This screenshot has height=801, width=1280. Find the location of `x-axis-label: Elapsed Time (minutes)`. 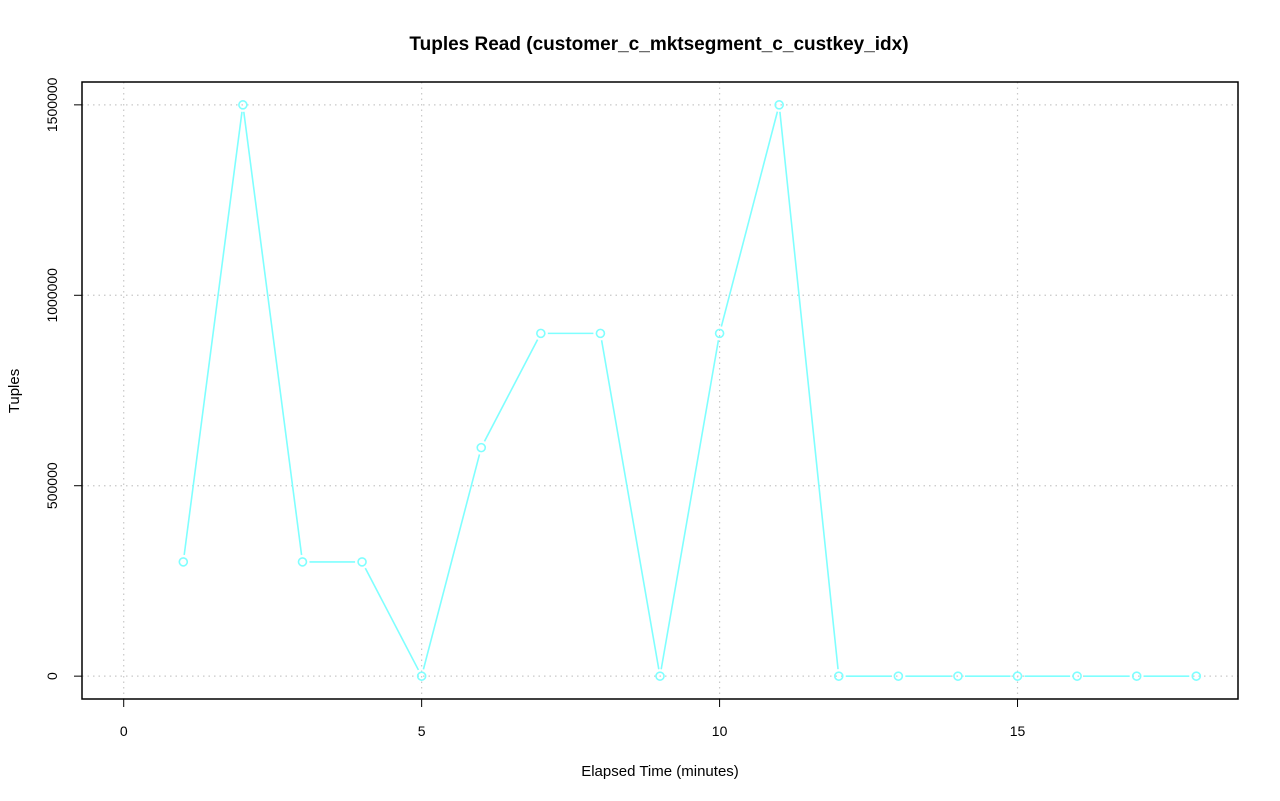

x-axis-label: Elapsed Time (minutes) is located at coordinates (660, 771).